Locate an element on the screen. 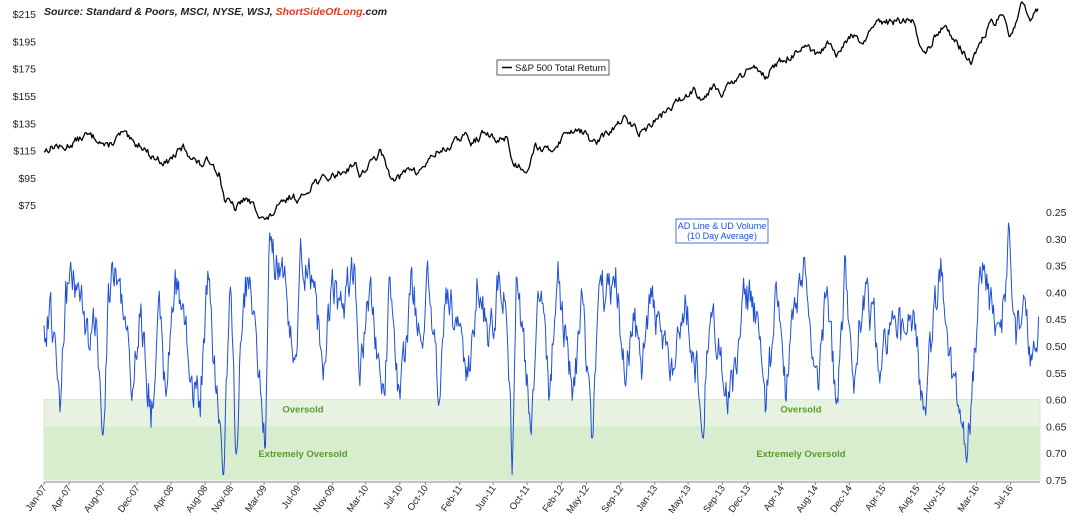 This screenshot has height=525, width=1080. x-tick-label: Feb-11 is located at coordinates (452, 498).